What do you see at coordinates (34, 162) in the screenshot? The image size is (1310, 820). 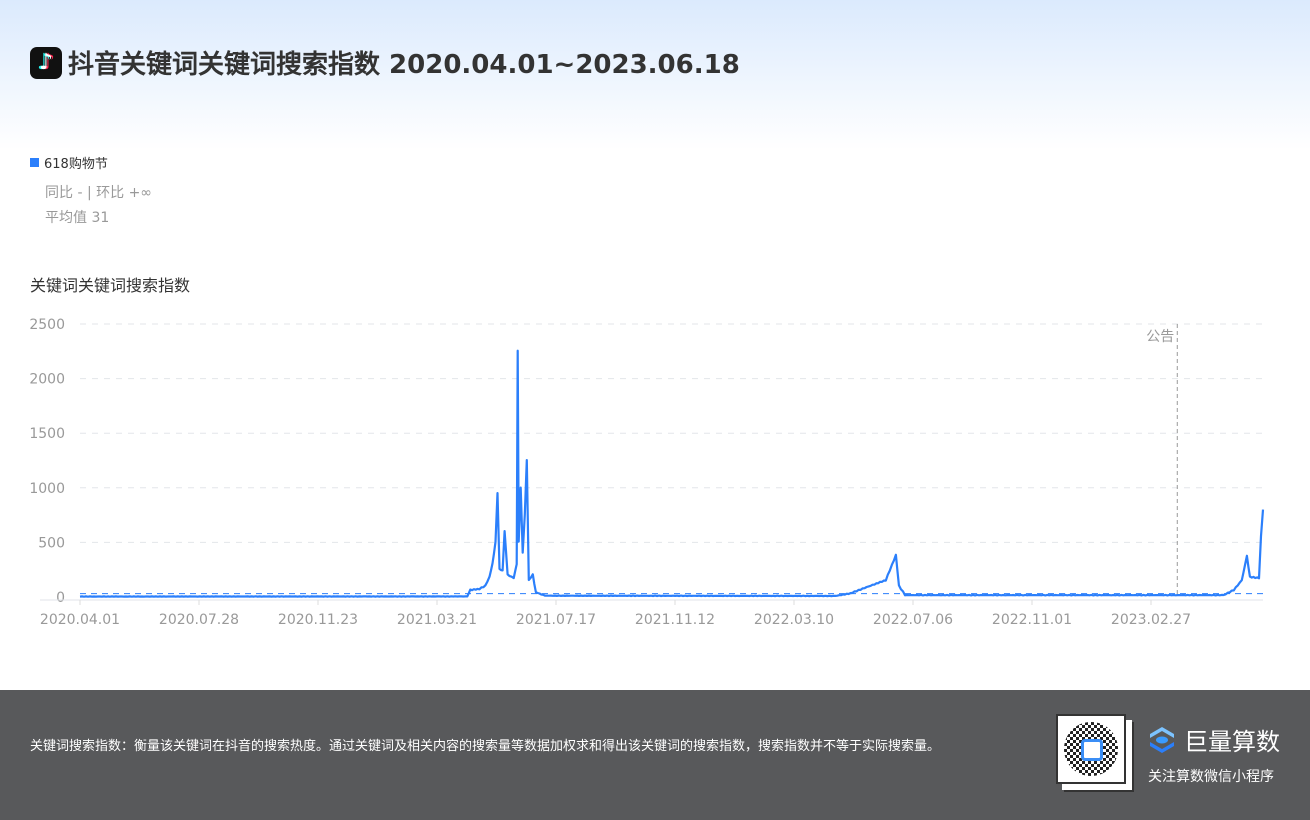 I see `legend-swatch` at bounding box center [34, 162].